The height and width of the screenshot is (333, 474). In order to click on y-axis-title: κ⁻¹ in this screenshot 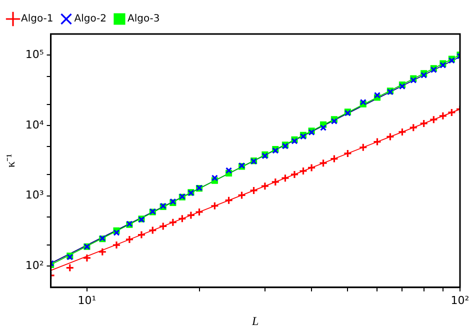, I will do `click(10, 160)`.